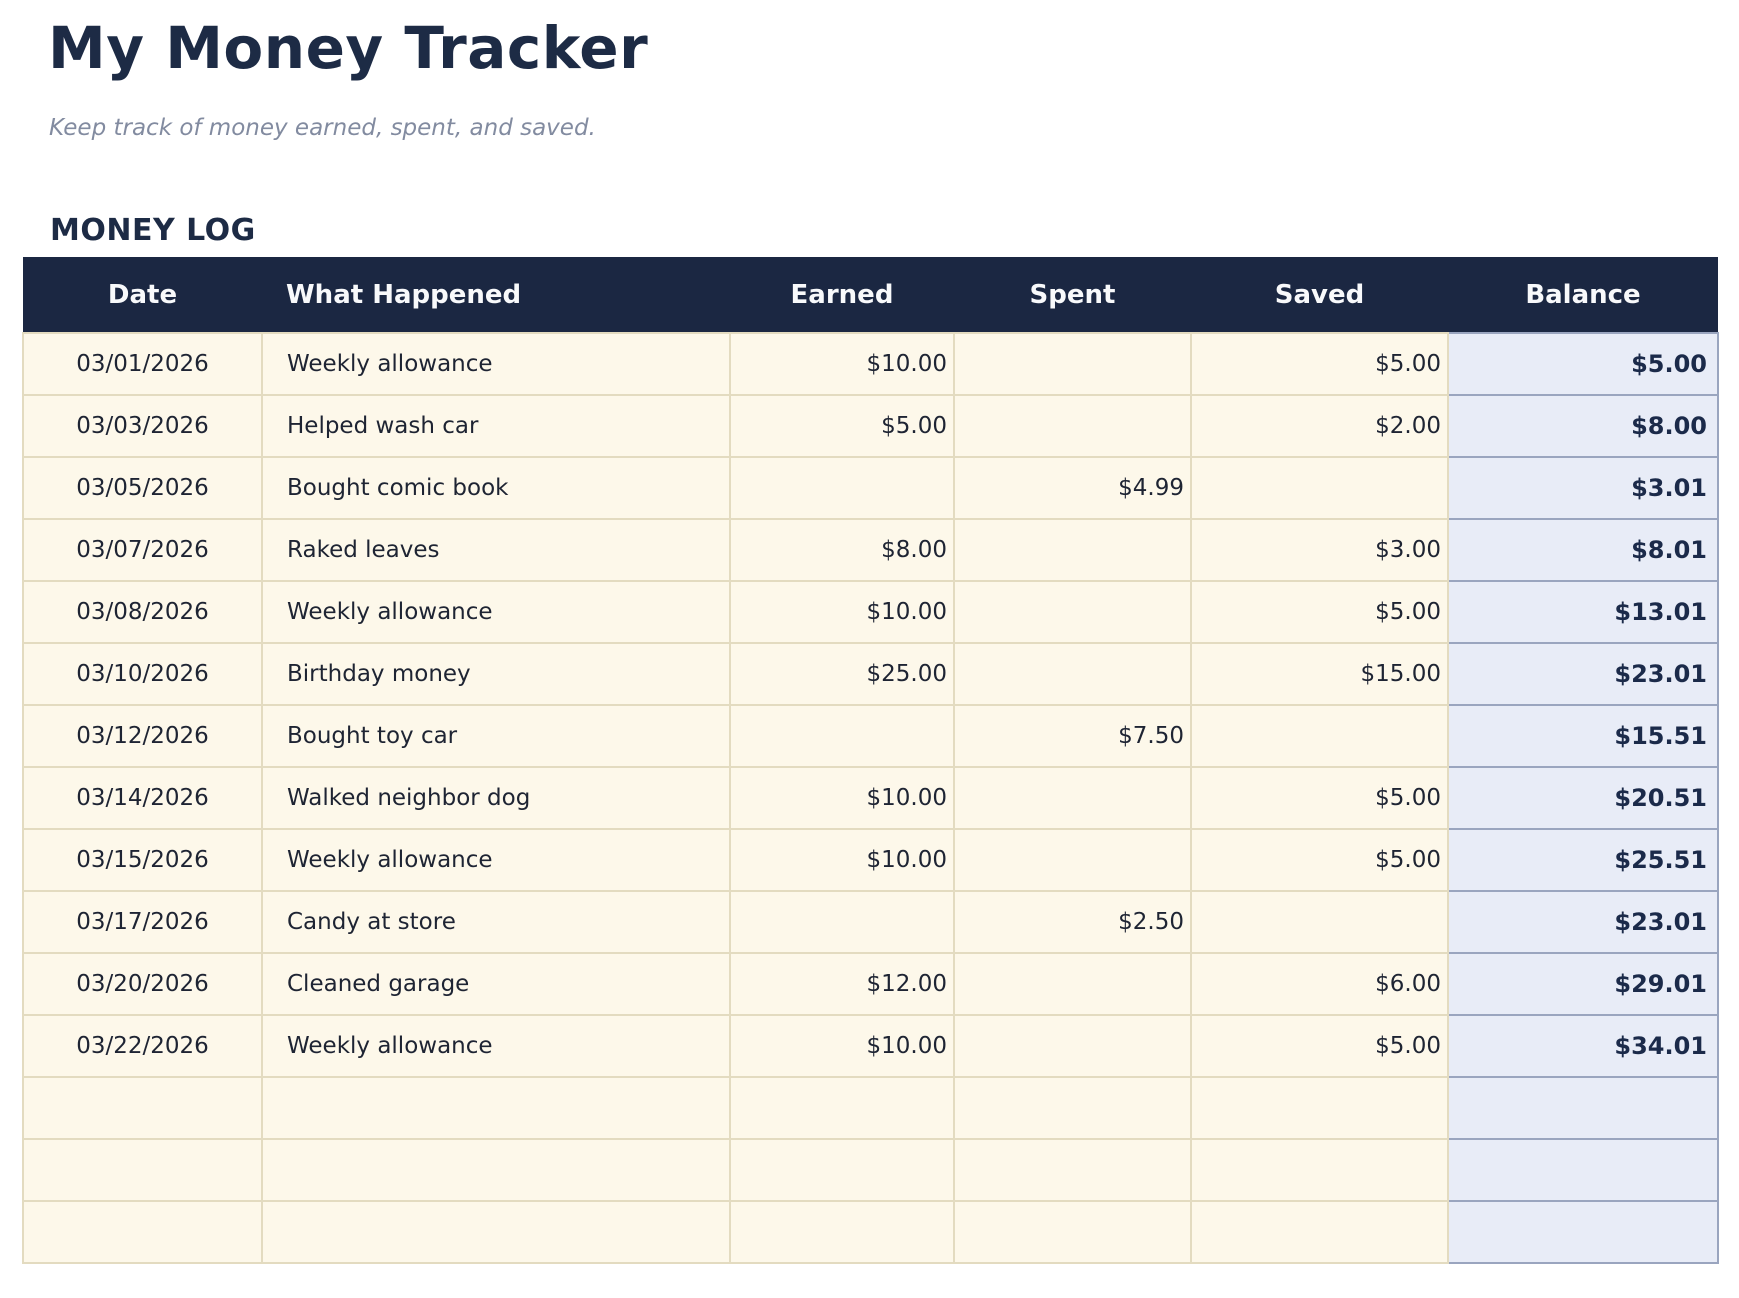 The height and width of the screenshot is (1298, 1739). What do you see at coordinates (142, 798) in the screenshot?
I see `cell-date: 03/14/2026` at bounding box center [142, 798].